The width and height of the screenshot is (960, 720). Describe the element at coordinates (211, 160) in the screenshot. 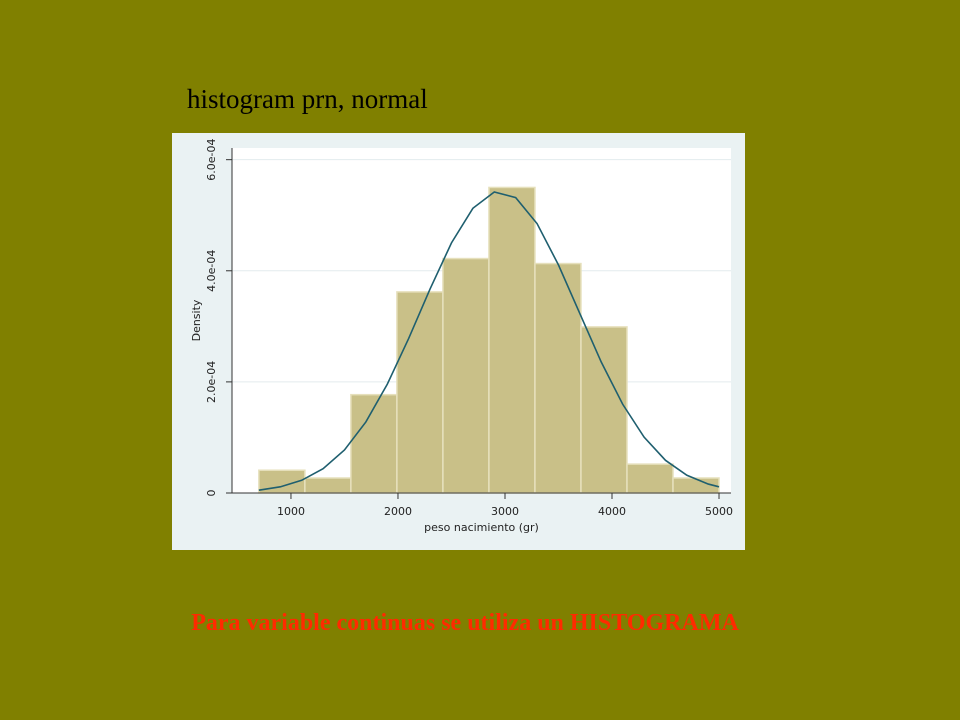

I see `y-tick-label: 6.0e-04` at that location.